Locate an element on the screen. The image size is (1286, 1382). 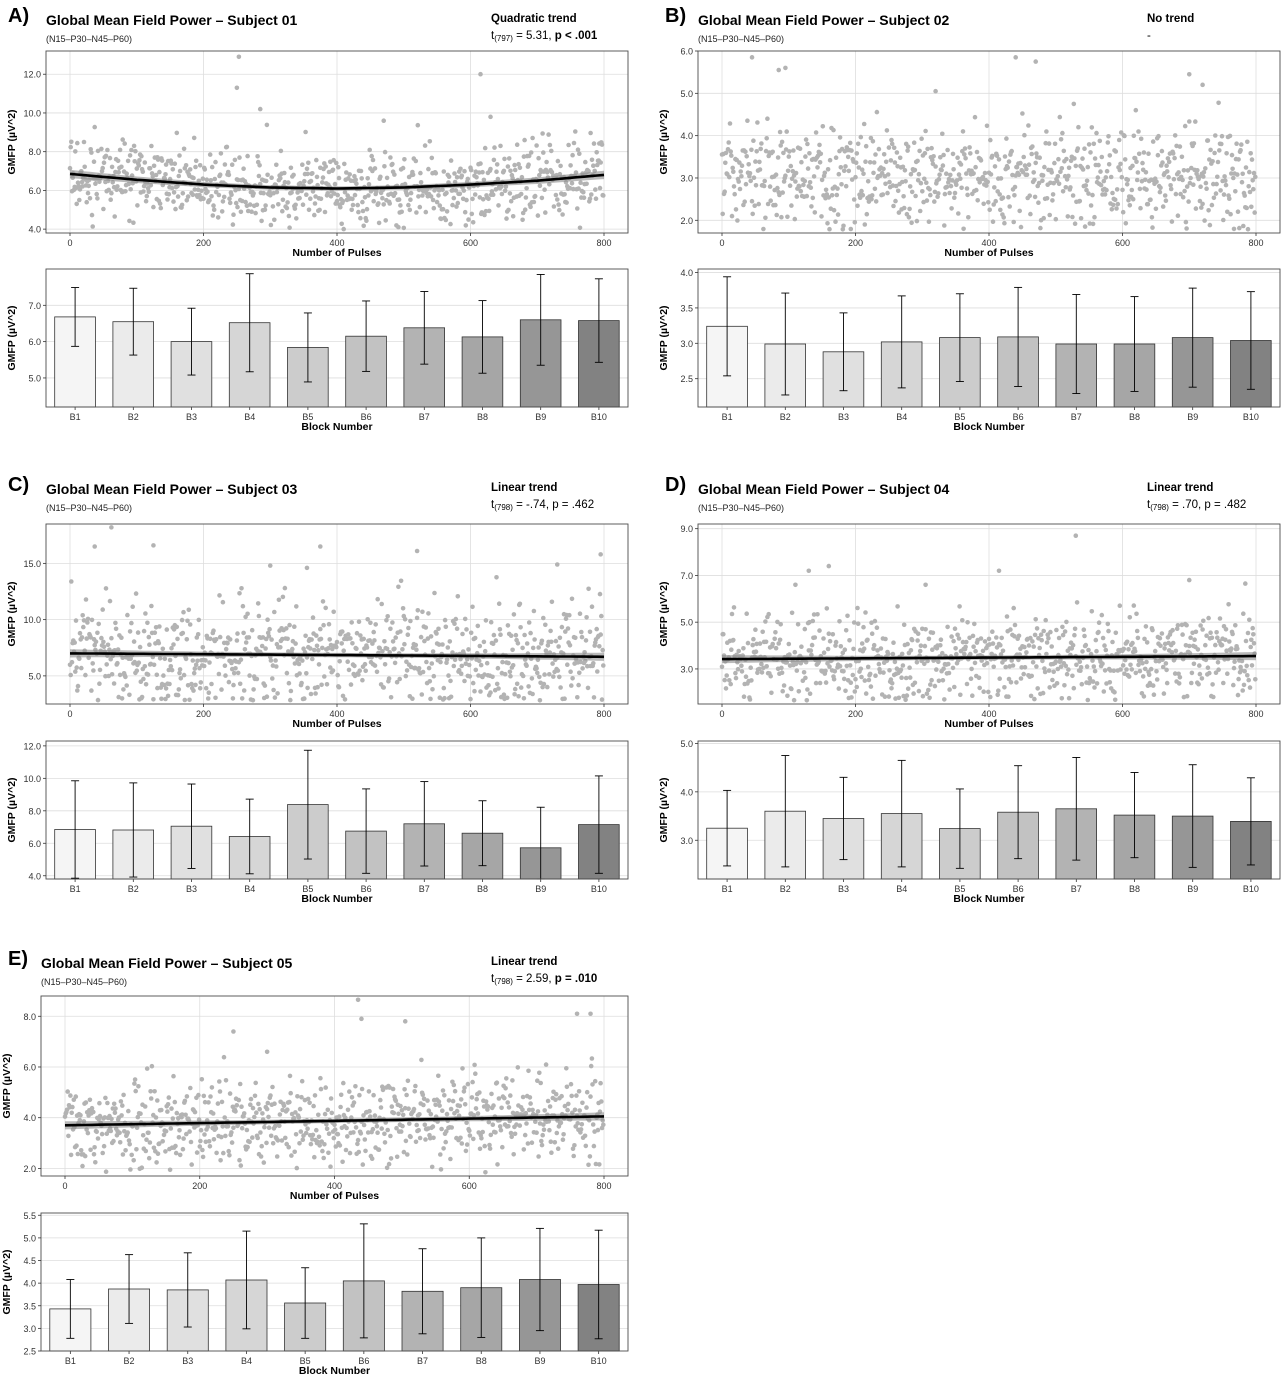
y-tick-label: 5.0 is located at coordinates (34, 676).